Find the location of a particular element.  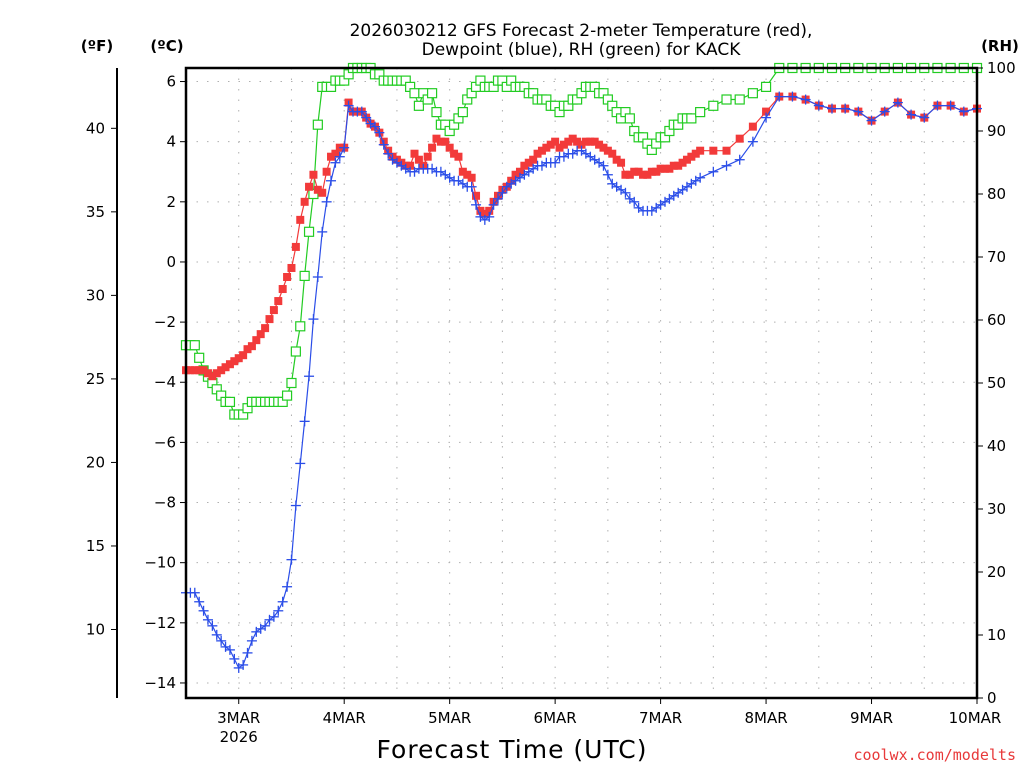

rh-tick-label: 40 is located at coordinates (996, 446).